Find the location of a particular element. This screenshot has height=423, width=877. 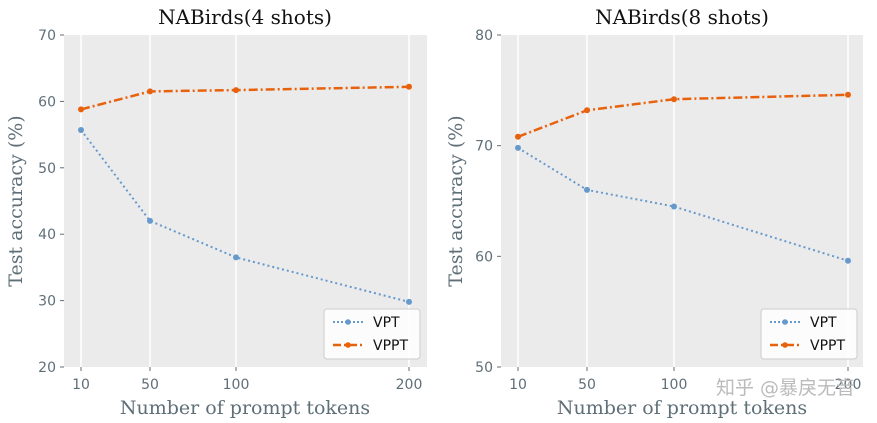

y-axis-label-1: Test accuracy (%) is located at coordinates (16, 200).